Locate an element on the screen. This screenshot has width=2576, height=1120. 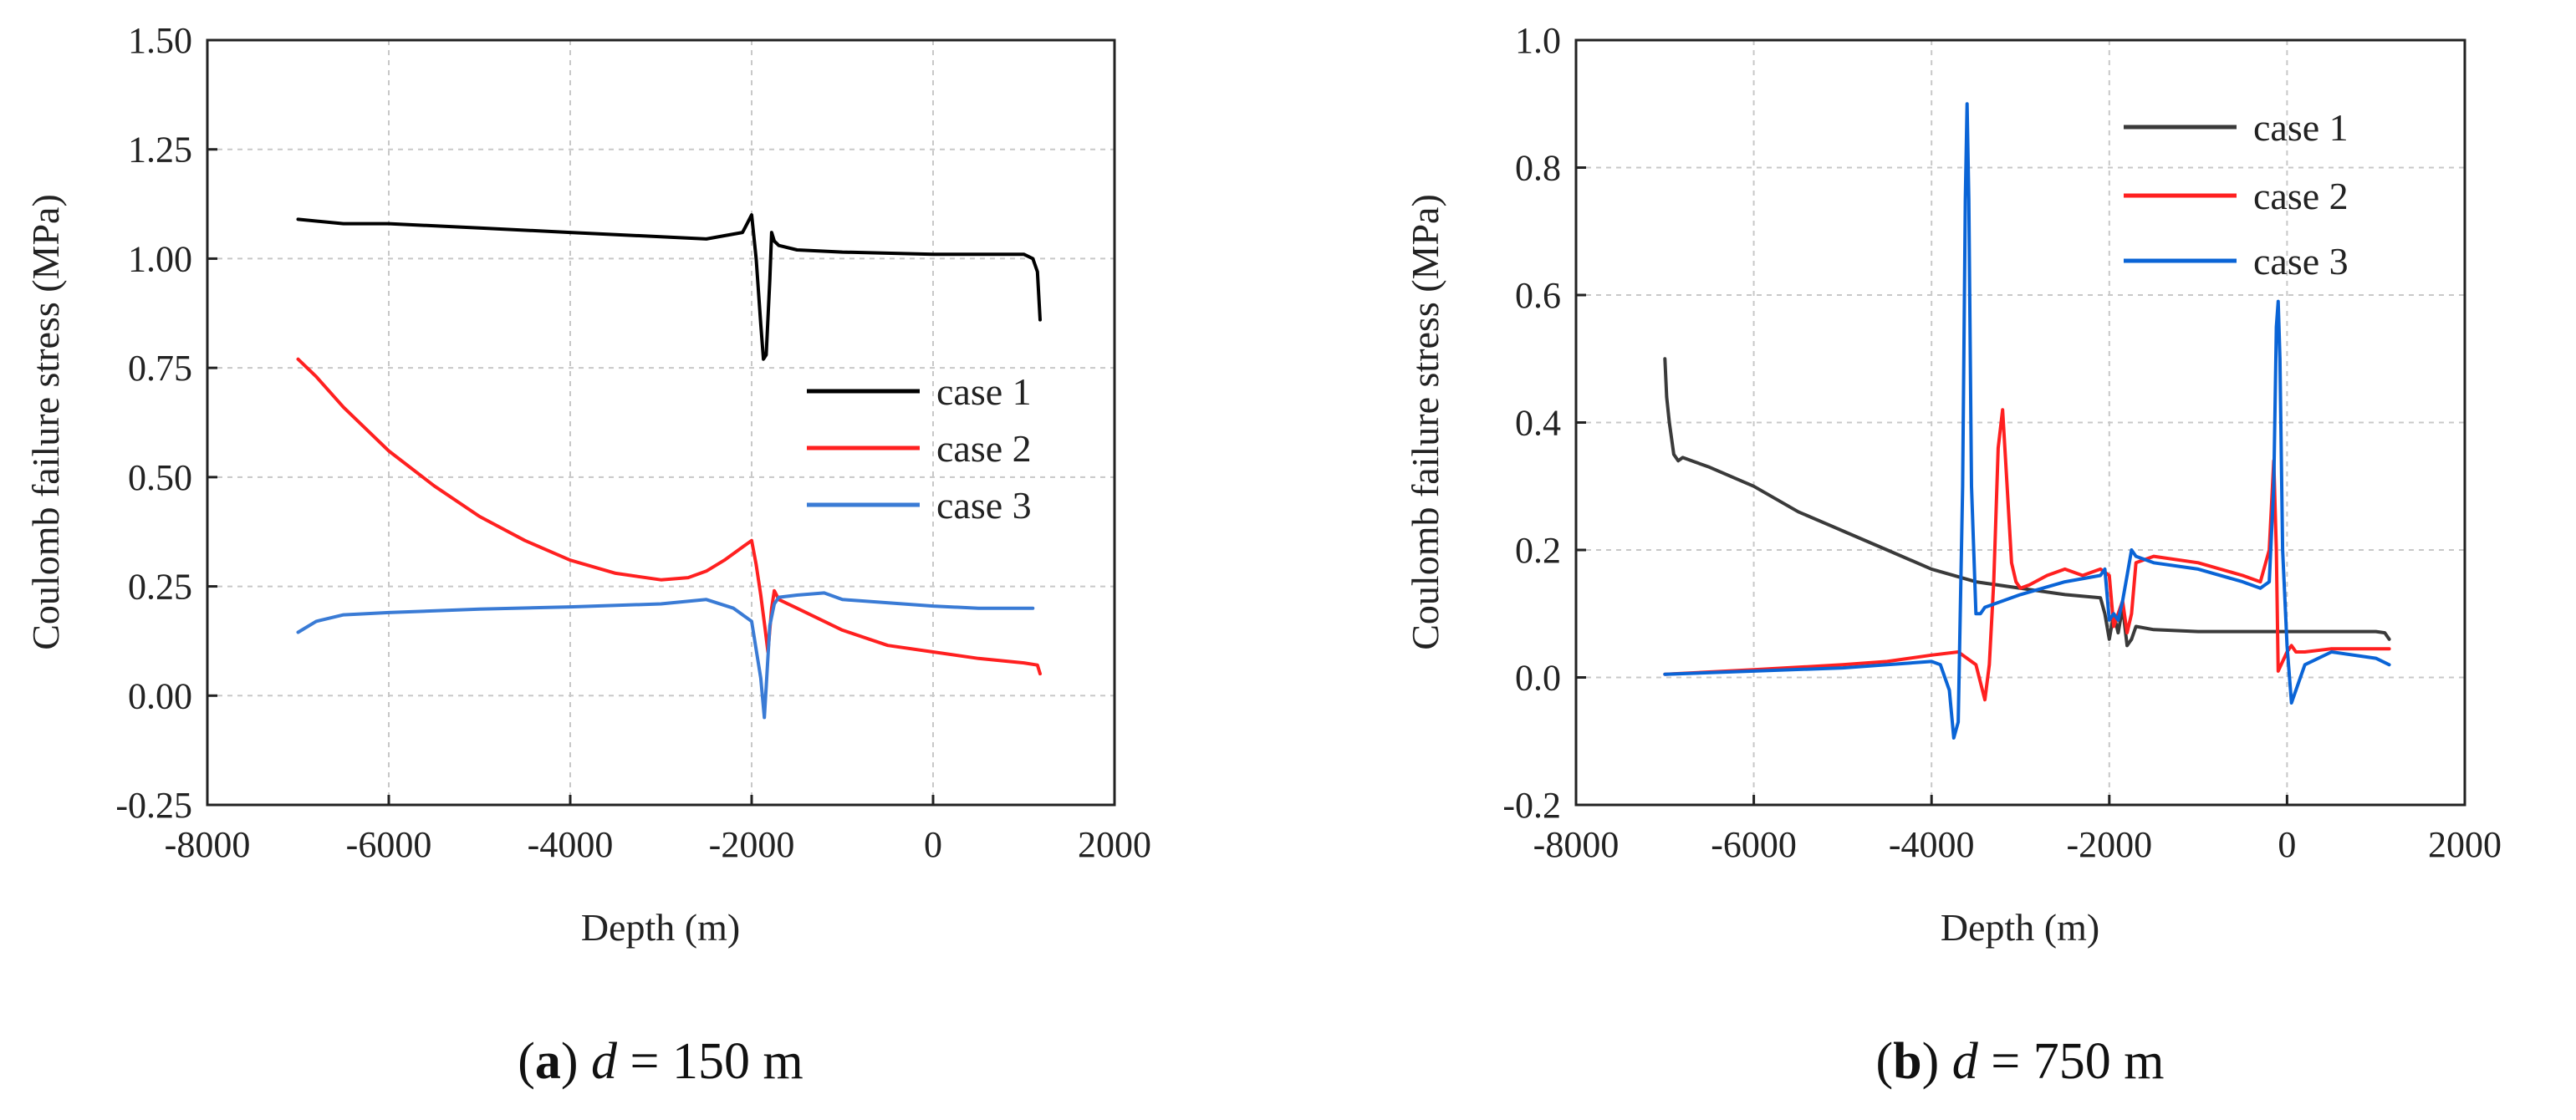
y-tick-label: 0.75 is located at coordinates (160, 368).